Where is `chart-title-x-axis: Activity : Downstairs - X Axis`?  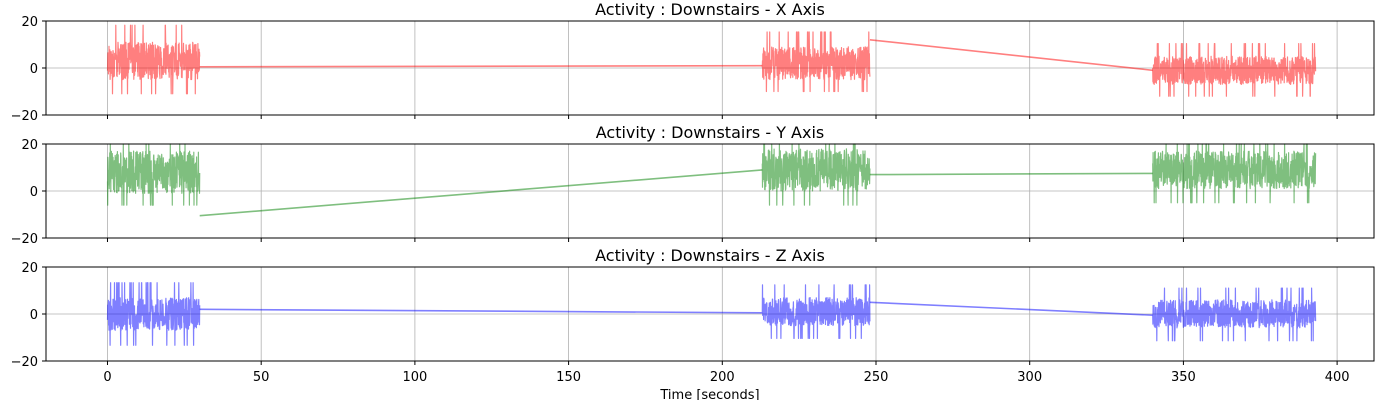
chart-title-x-axis: Activity : Downstairs - X Axis is located at coordinates (710, 9).